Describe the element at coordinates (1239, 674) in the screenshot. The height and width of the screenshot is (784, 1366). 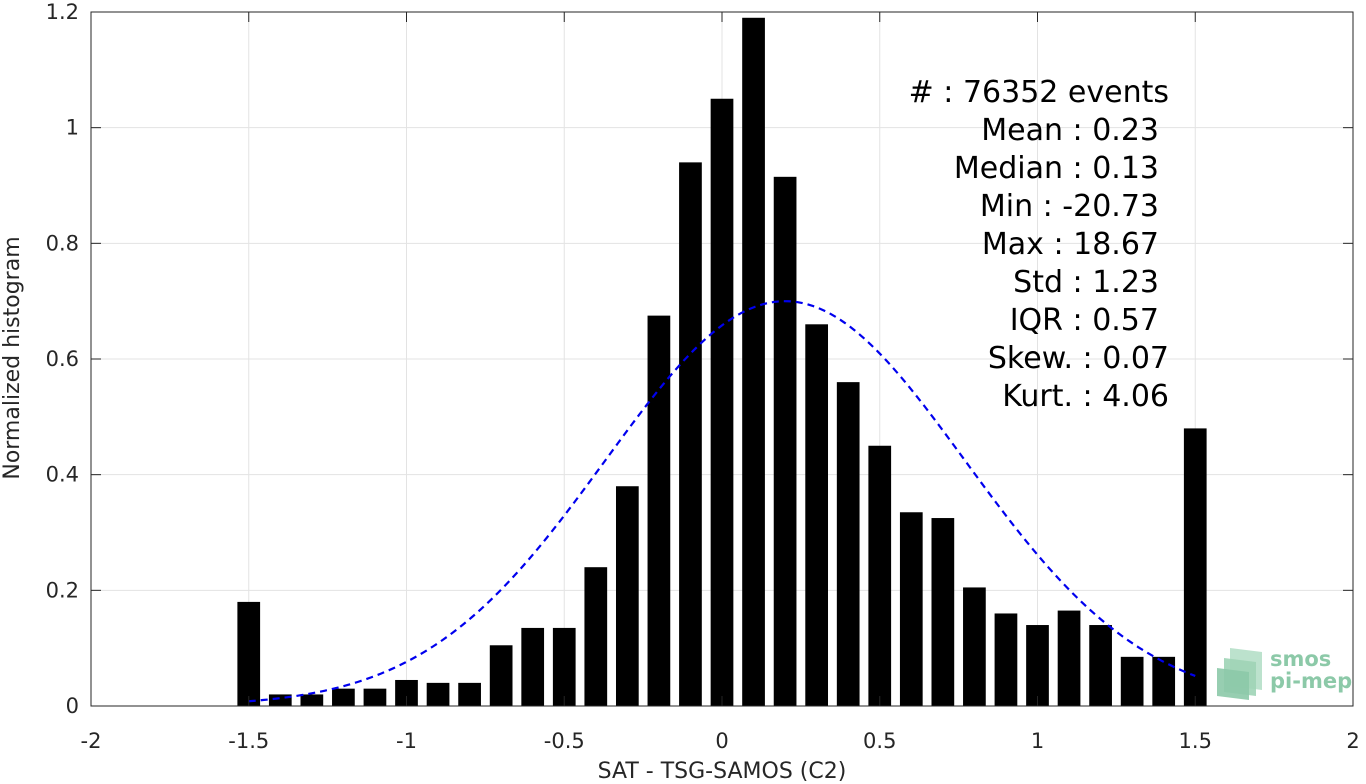
I see `logo-emblem-icon` at that location.